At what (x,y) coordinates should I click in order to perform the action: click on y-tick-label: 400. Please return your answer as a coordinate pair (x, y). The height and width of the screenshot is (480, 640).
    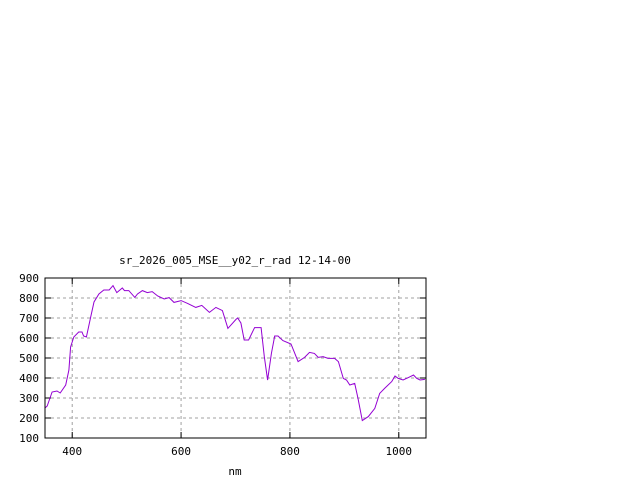
    Looking at the image, I should click on (29, 378).